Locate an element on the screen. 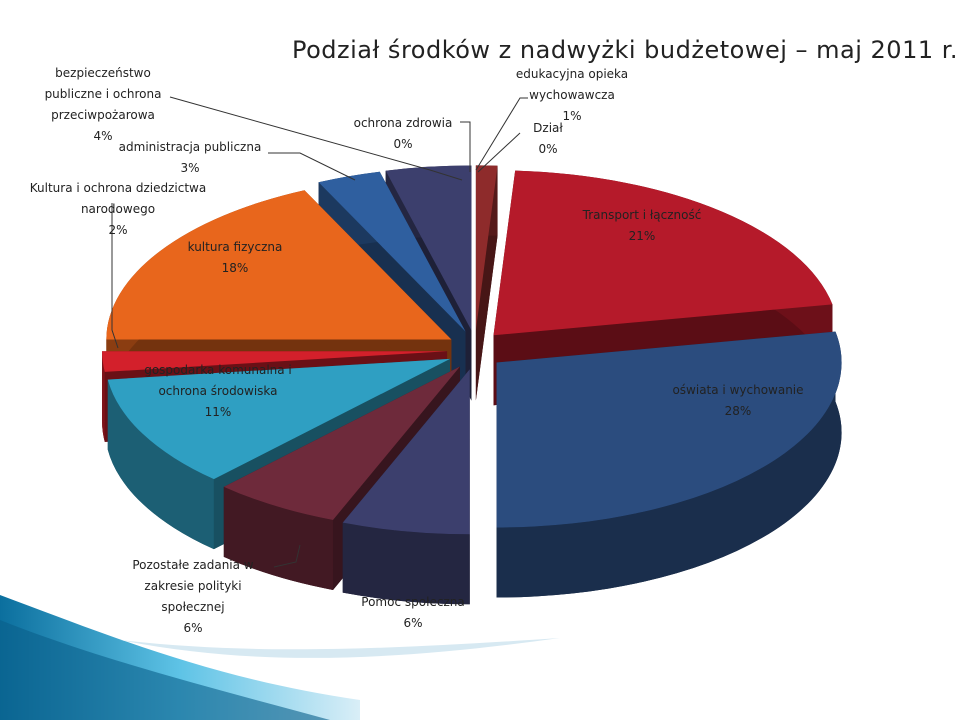 This screenshot has height=720, width=960. data-label: administracja publiczna 3% is located at coordinates (190, 158).